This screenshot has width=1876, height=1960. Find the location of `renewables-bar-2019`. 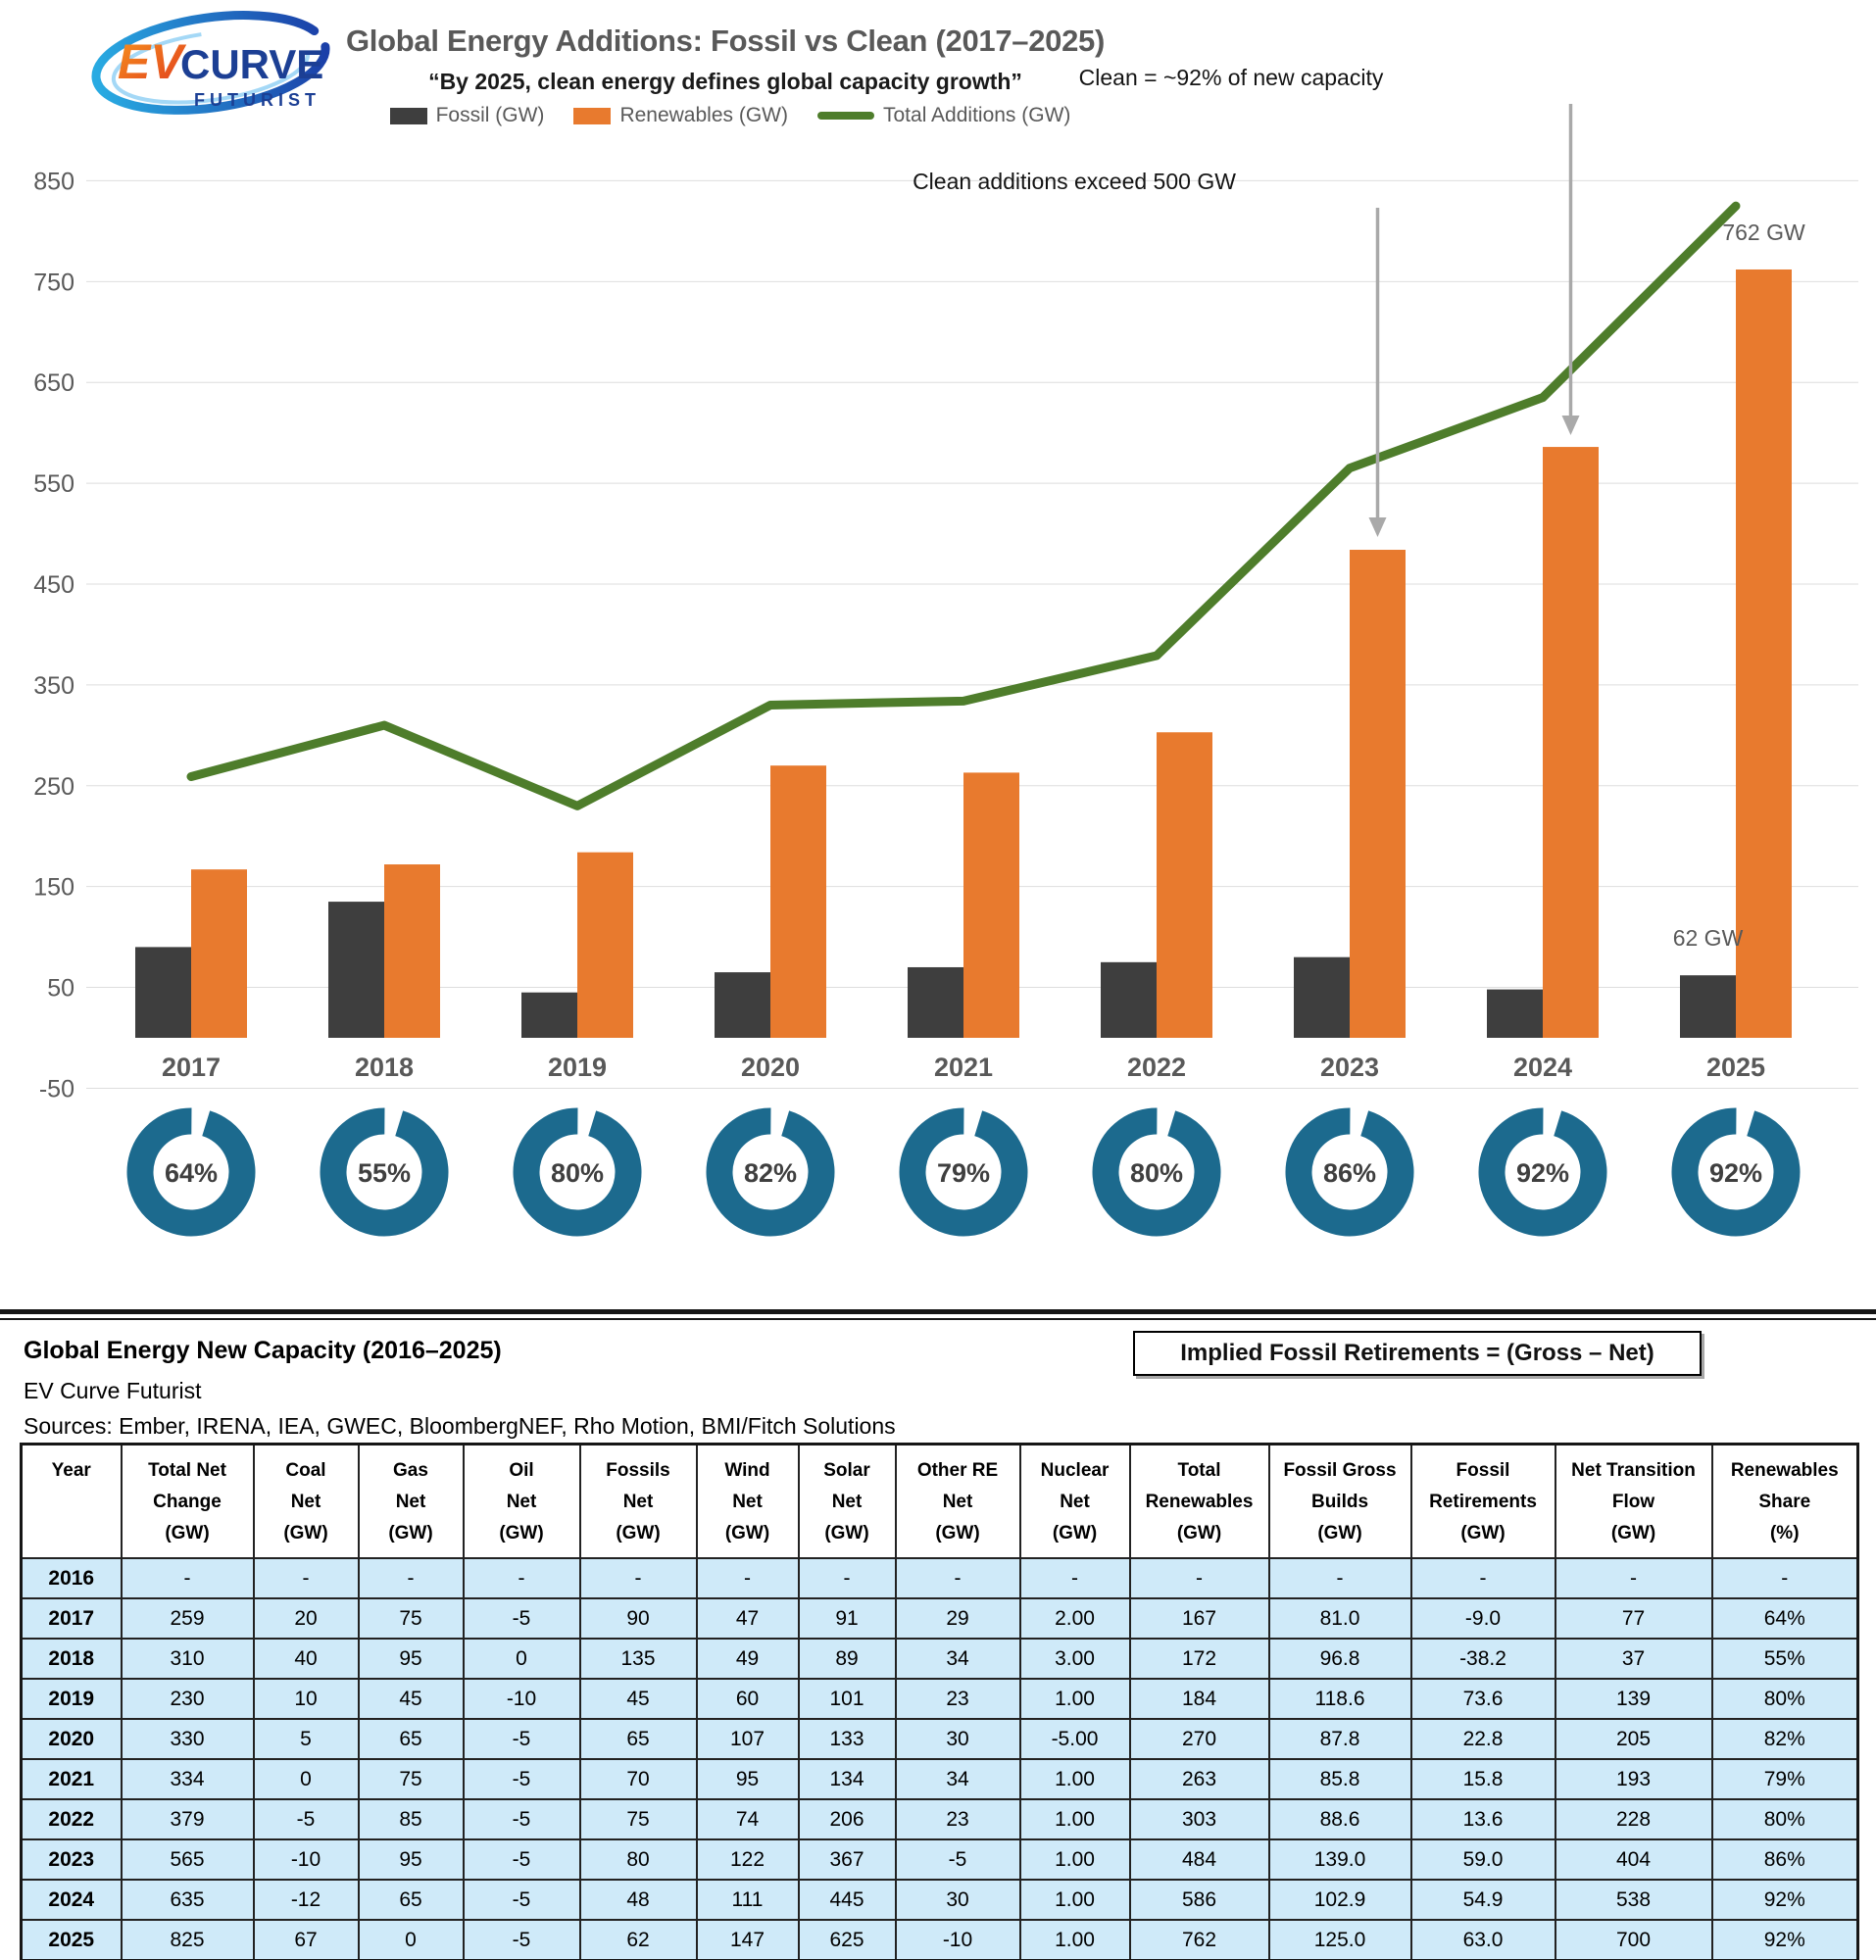

renewables-bar-2019 is located at coordinates (605, 945).